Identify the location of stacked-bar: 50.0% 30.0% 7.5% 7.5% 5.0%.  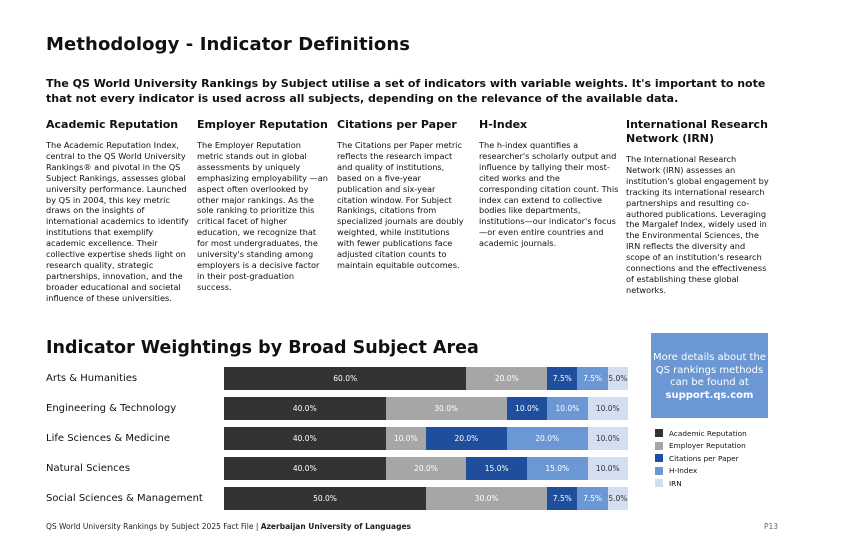
(426, 498).